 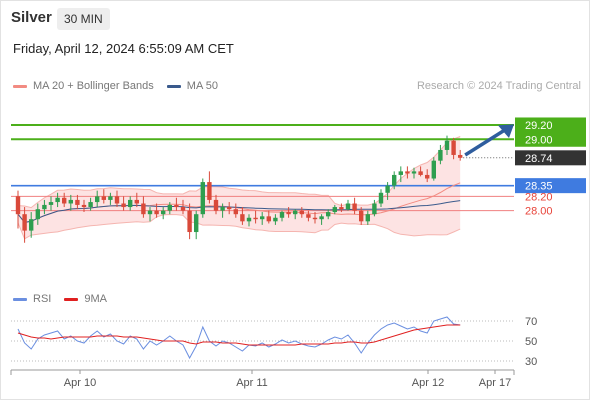 I want to click on level-label-28.20: 28.20, so click(x=539, y=197).